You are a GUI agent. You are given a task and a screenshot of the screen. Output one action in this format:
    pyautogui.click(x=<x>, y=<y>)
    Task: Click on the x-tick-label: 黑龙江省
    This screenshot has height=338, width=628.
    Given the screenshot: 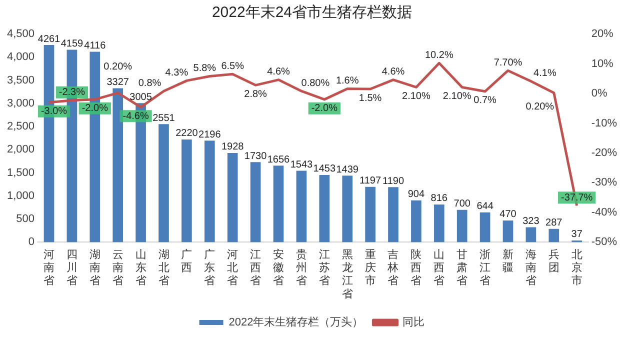 What is the action you would take?
    pyautogui.click(x=347, y=274)
    